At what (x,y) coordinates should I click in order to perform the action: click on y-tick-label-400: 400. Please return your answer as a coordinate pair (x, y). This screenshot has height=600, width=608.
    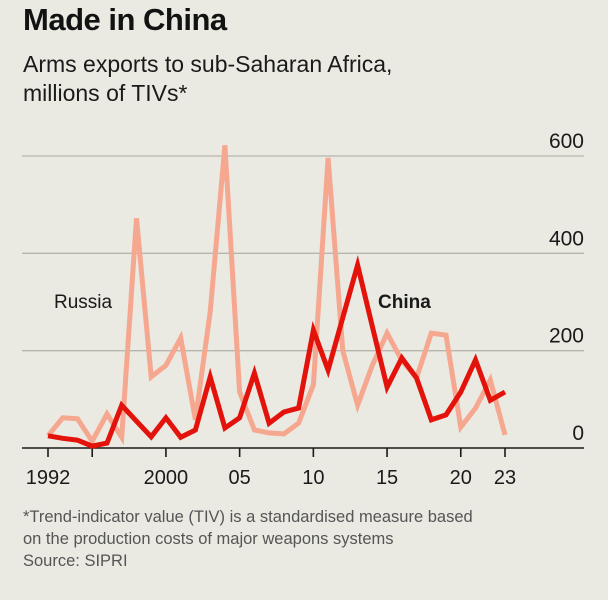
    Looking at the image, I should click on (566, 238).